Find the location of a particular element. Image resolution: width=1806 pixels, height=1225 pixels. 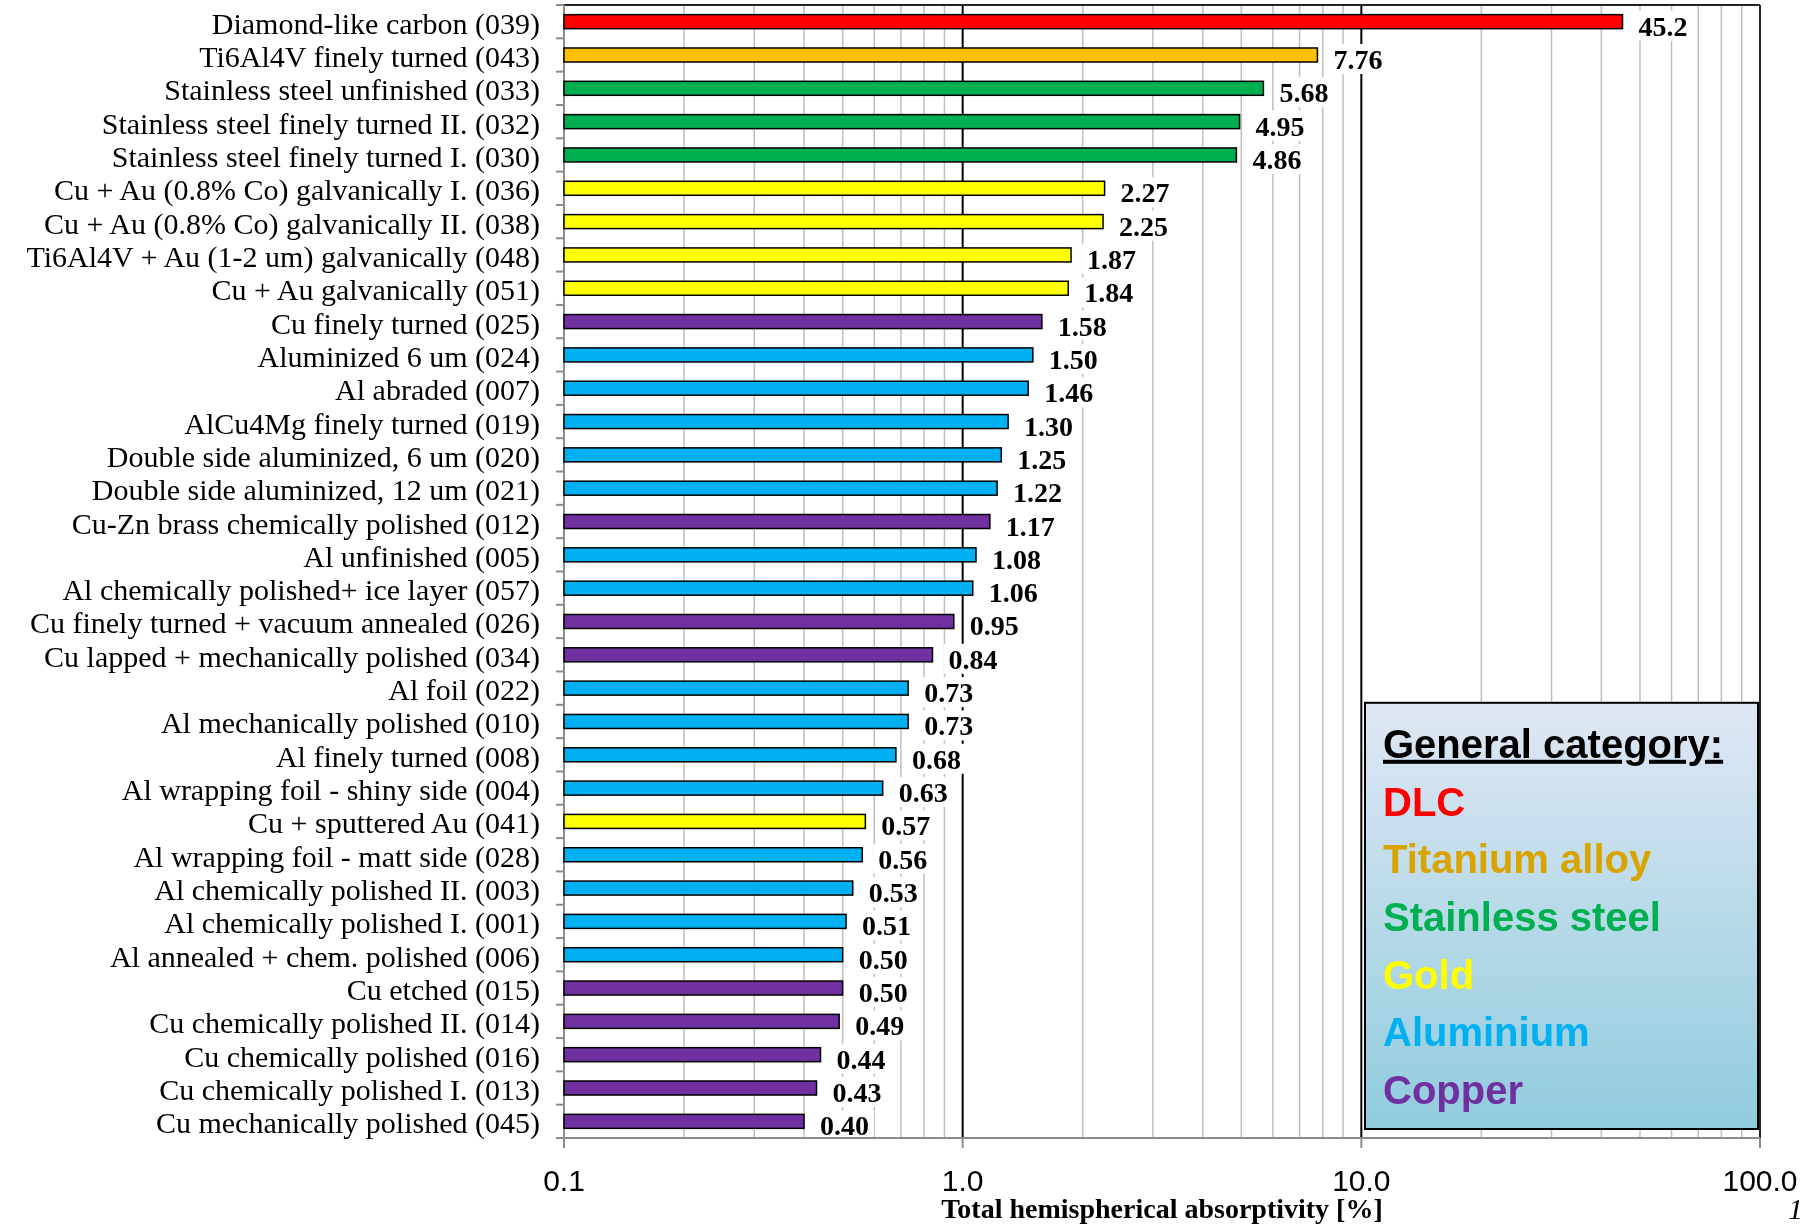

text: Titanium alloy is located at coordinates (1517, 859).